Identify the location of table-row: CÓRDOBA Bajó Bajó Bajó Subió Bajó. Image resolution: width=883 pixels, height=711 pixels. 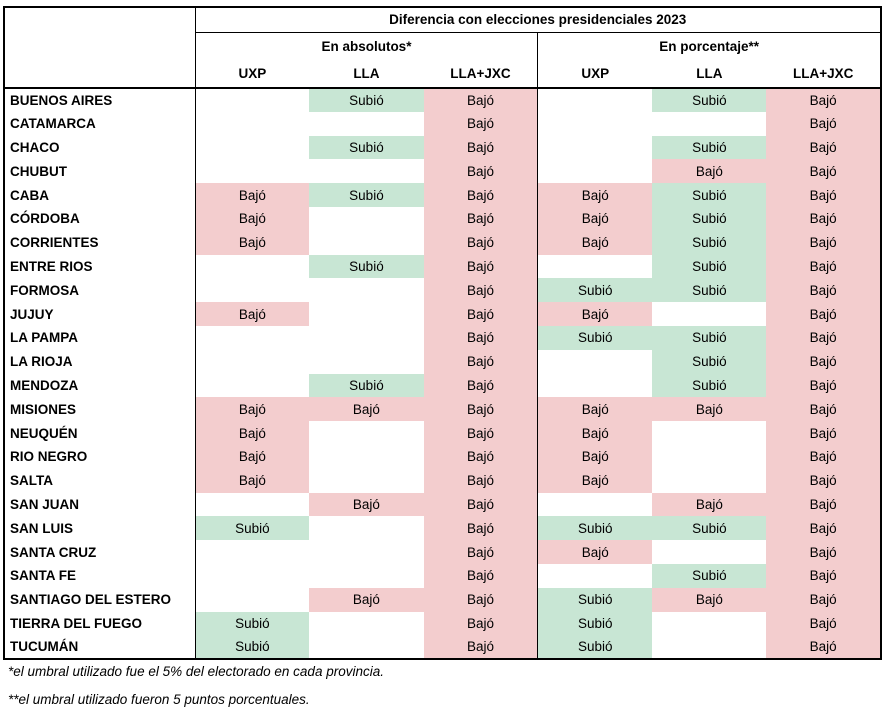
(442, 218).